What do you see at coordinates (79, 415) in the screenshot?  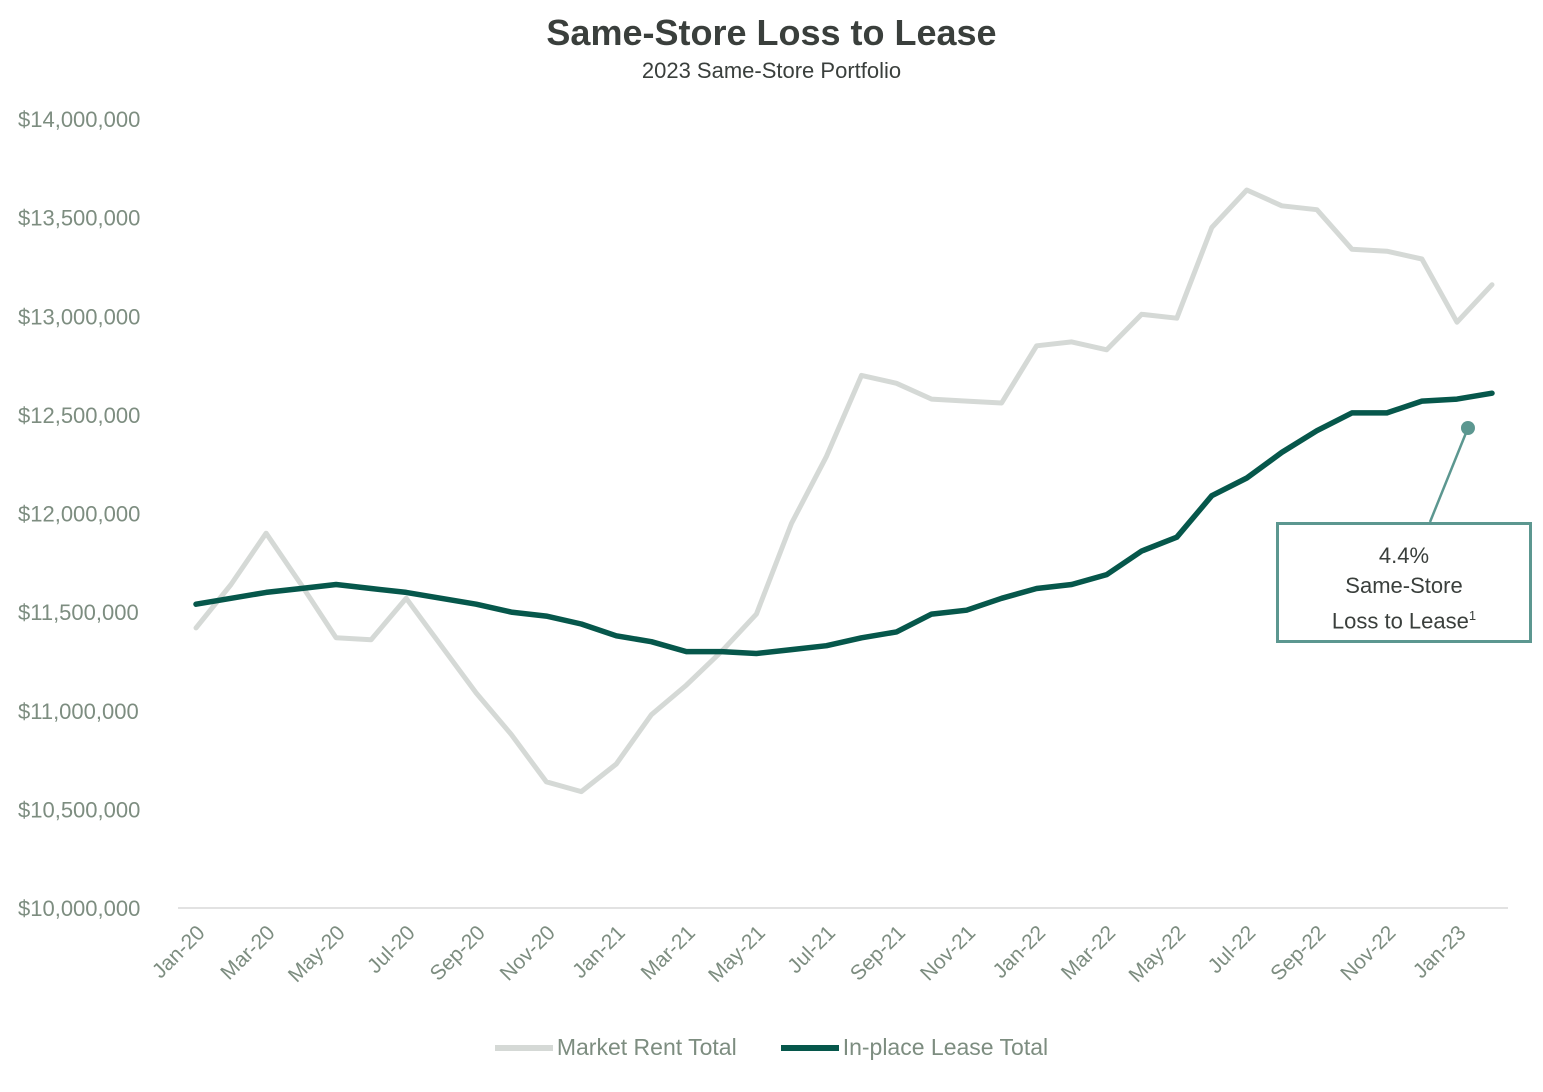 I see `y-tick-label: $12,500,000` at bounding box center [79, 415].